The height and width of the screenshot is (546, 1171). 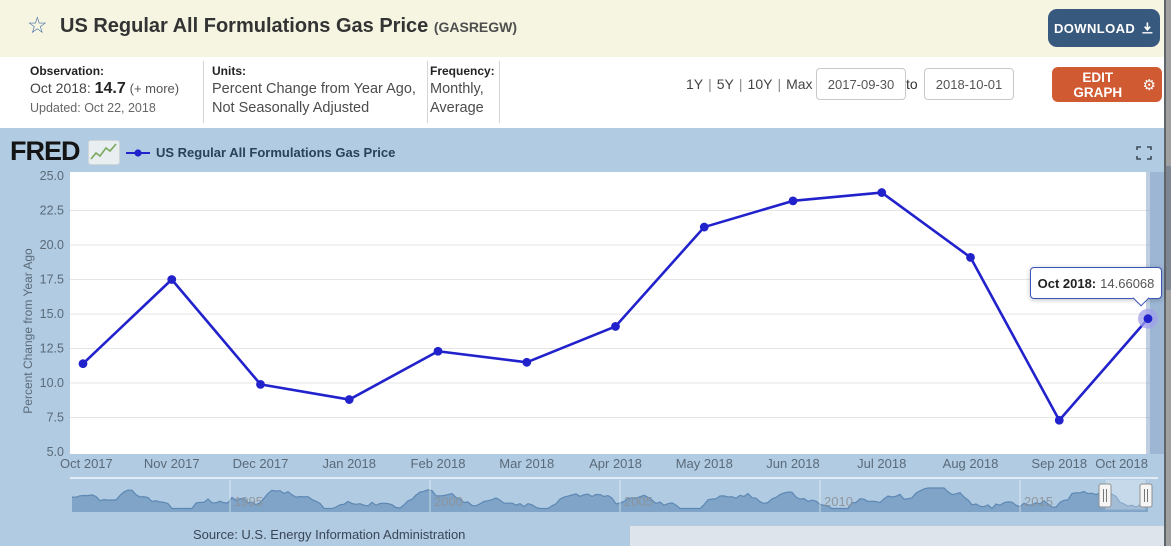 What do you see at coordinates (971, 463) in the screenshot?
I see `x-tick-label: Aug 2018` at bounding box center [971, 463].